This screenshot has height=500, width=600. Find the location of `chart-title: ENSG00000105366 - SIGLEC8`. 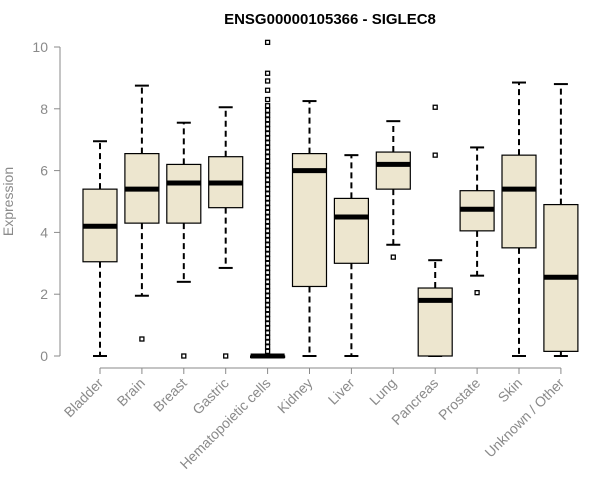

chart-title: ENSG00000105366 - SIGLEC8 is located at coordinates (330, 19).